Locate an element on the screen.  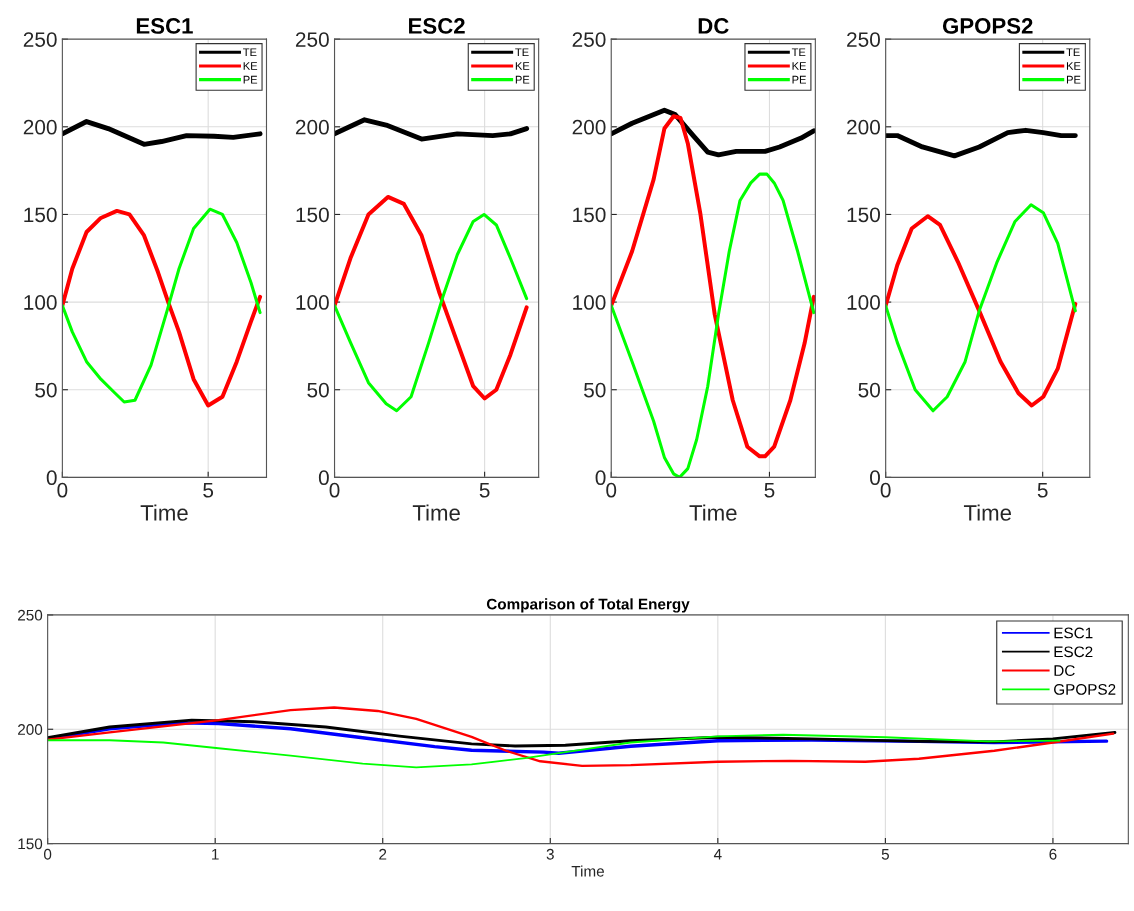
x-tick-label: 1 is located at coordinates (215, 854).